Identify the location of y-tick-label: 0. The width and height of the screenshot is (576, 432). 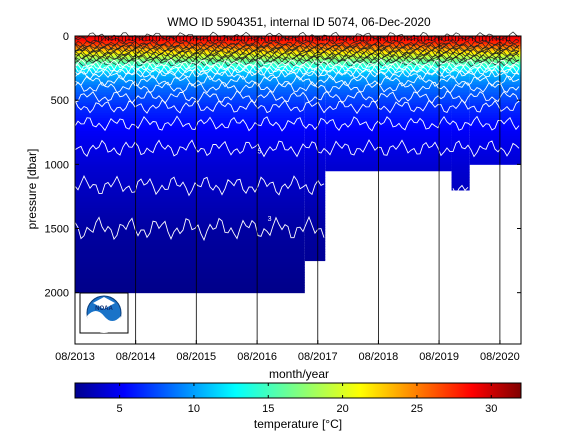
(66, 37).